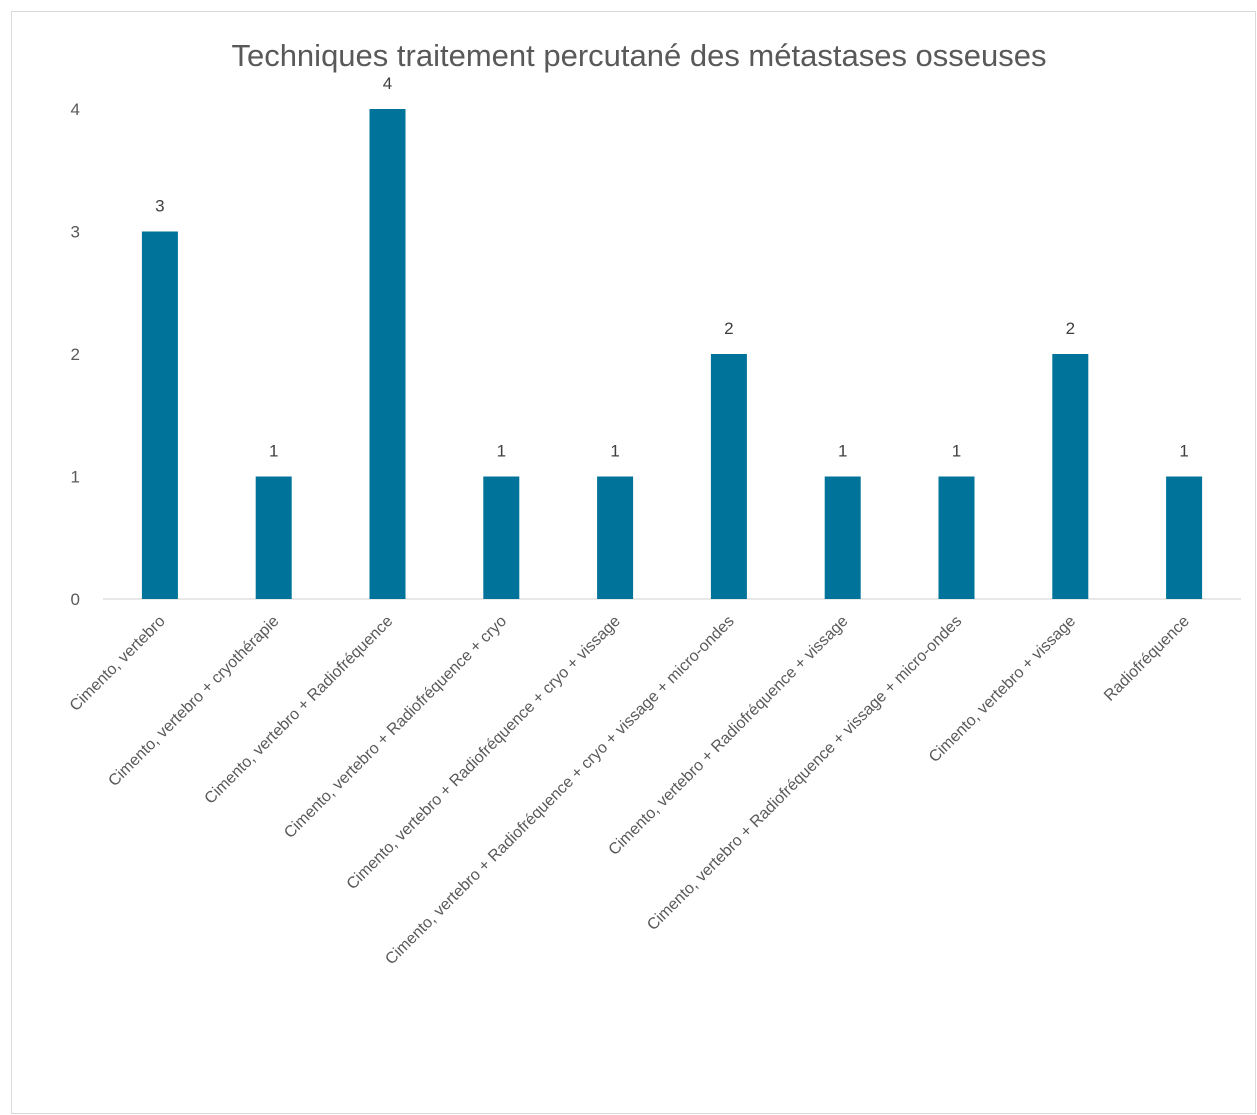 The width and height of the screenshot is (1257, 1115). What do you see at coordinates (1147, 659) in the screenshot?
I see `x-tick-label: Radiofréquence` at bounding box center [1147, 659].